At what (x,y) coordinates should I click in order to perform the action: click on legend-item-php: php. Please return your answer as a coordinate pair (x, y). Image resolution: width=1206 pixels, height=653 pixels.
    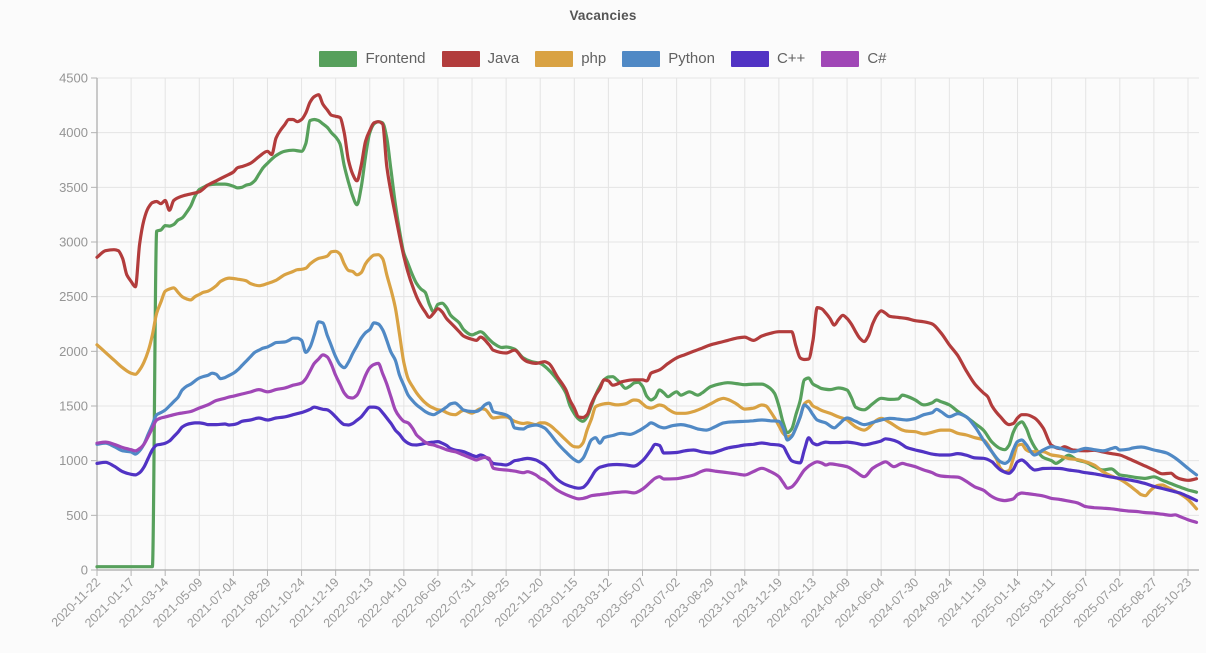
    Looking at the image, I should click on (570, 58).